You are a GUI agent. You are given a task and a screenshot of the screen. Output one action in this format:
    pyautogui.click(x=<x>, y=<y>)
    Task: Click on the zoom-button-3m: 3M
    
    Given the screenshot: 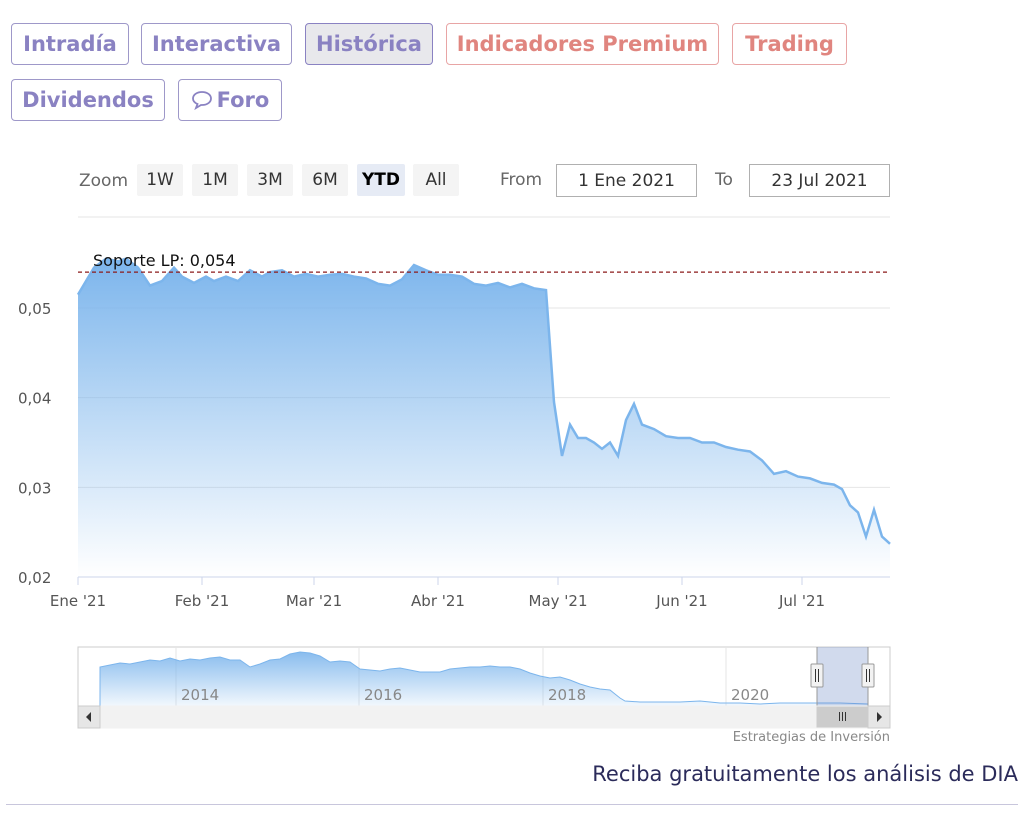 What is the action you would take?
    pyautogui.click(x=270, y=180)
    